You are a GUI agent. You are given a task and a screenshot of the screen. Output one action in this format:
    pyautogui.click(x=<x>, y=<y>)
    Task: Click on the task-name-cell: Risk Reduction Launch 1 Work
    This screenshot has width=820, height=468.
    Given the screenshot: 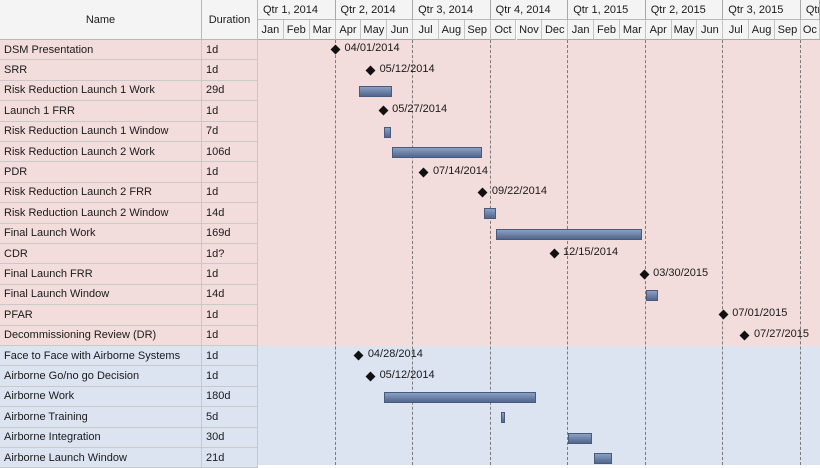 What is the action you would take?
    pyautogui.click(x=101, y=91)
    